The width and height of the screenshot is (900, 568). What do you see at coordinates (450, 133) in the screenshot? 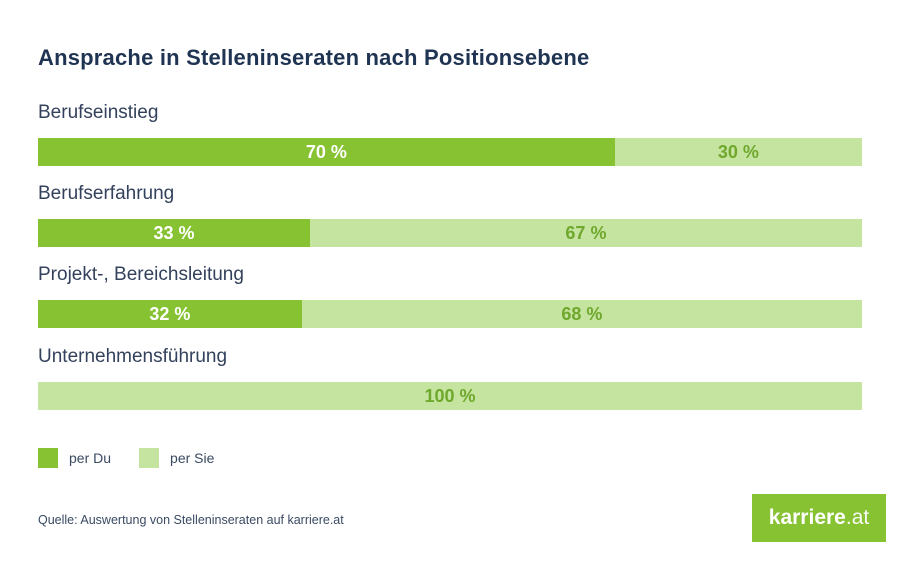
I see `chart-row: Berufseinstieg 70 % 30 %` at bounding box center [450, 133].